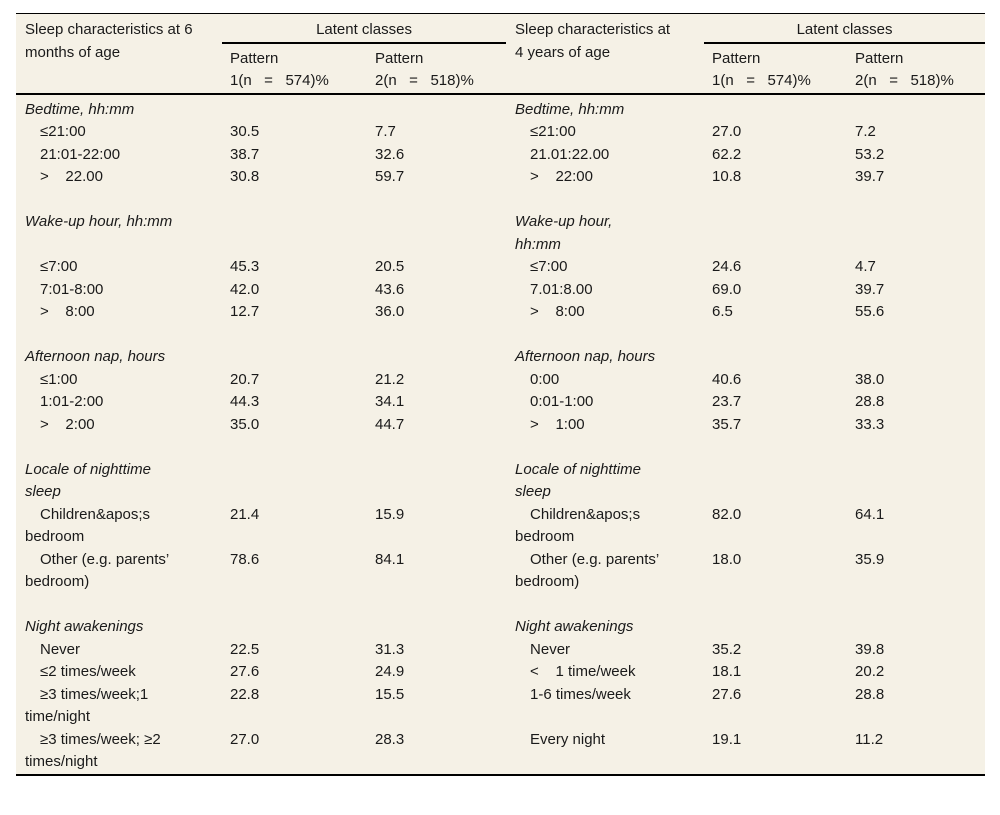  Describe the element at coordinates (549, 266) in the screenshot. I see `row-label-4yr: ≤7:00` at that location.